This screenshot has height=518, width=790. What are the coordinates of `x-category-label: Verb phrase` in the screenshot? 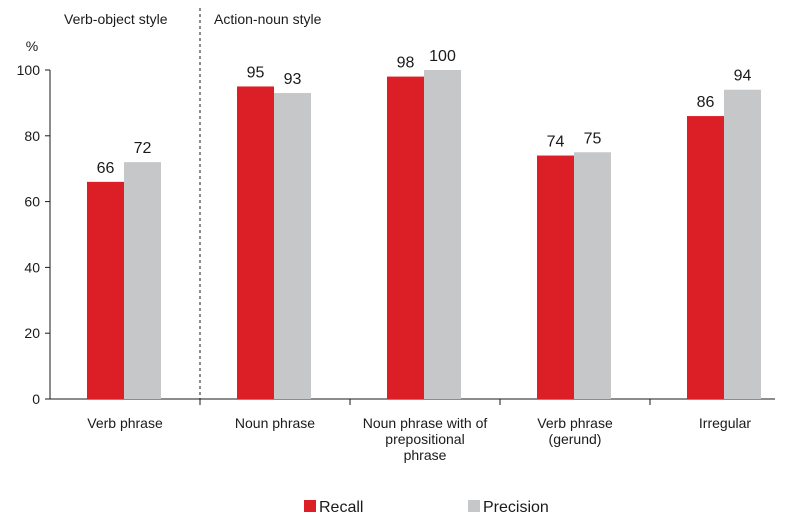 It's located at (125, 423).